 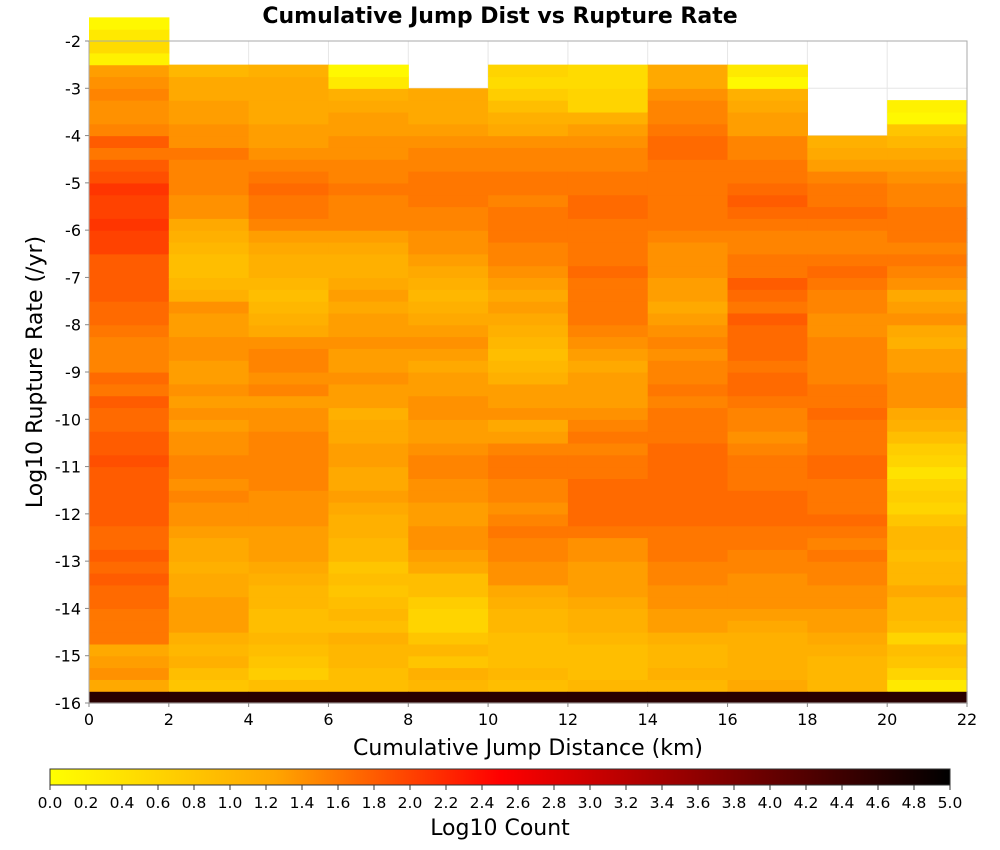 What do you see at coordinates (727, 719) in the screenshot?
I see `x-tick-label: 16` at bounding box center [727, 719].